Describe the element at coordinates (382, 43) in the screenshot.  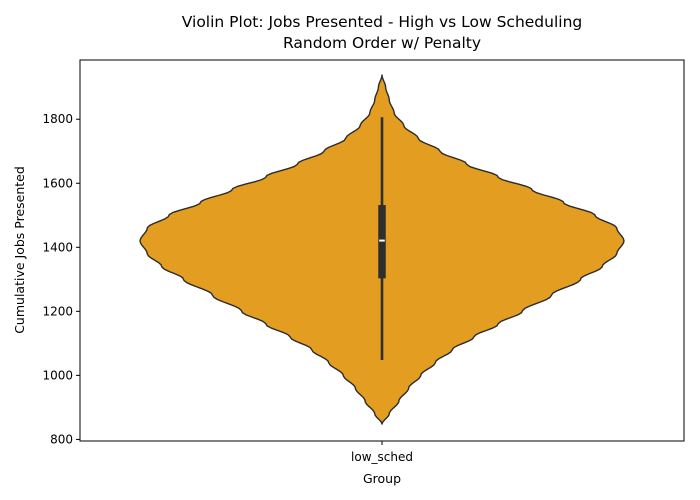
I see `chart-title-line-2: Random Order w/ Penalty` at that location.